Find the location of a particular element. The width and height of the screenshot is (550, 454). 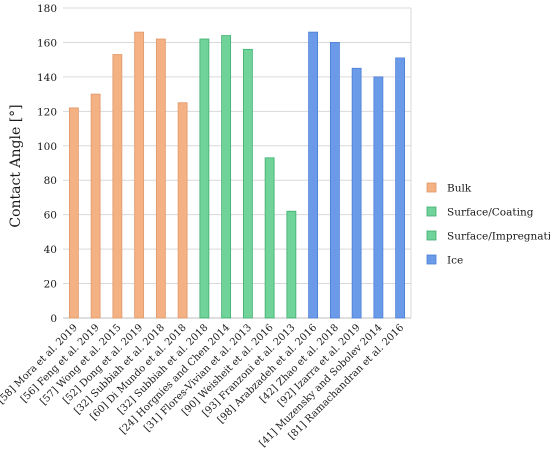

y-tick-label: 60 is located at coordinates (50, 216).